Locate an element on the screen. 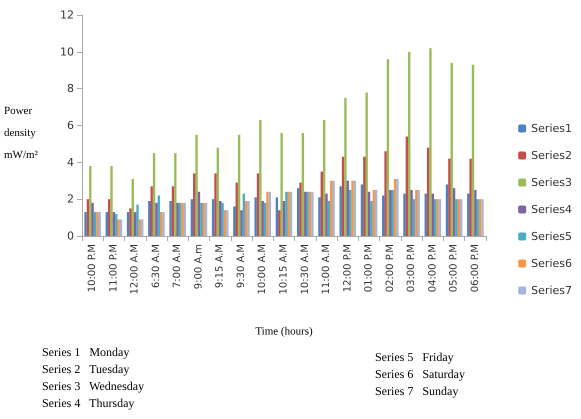 This screenshot has width=581, height=419. y-tick-label: 6 is located at coordinates (70, 125).